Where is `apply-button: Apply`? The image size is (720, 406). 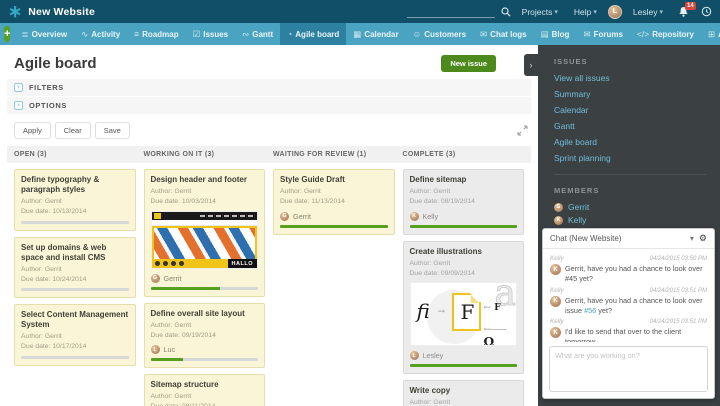 apply-button: Apply is located at coordinates (32, 130).